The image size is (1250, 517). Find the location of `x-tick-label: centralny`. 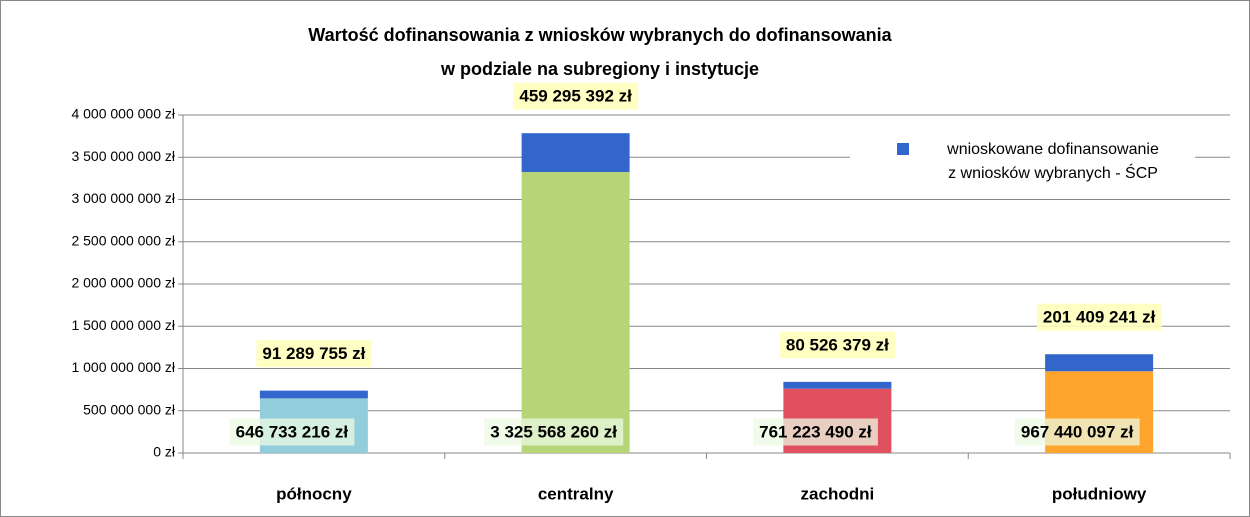

x-tick-label: centralny is located at coordinates (576, 493).